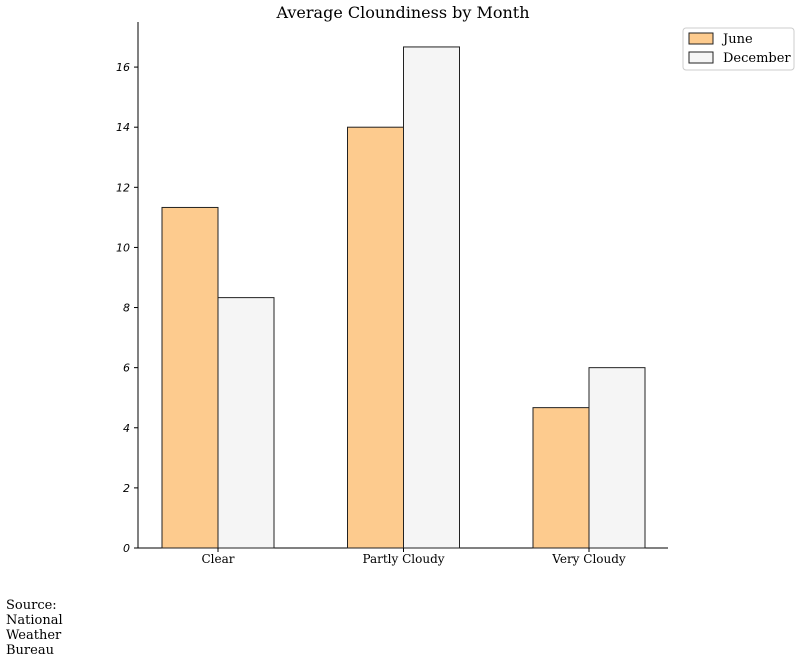 This screenshot has height=662, width=800. I want to click on y-tick-label: 8, so click(126, 308).